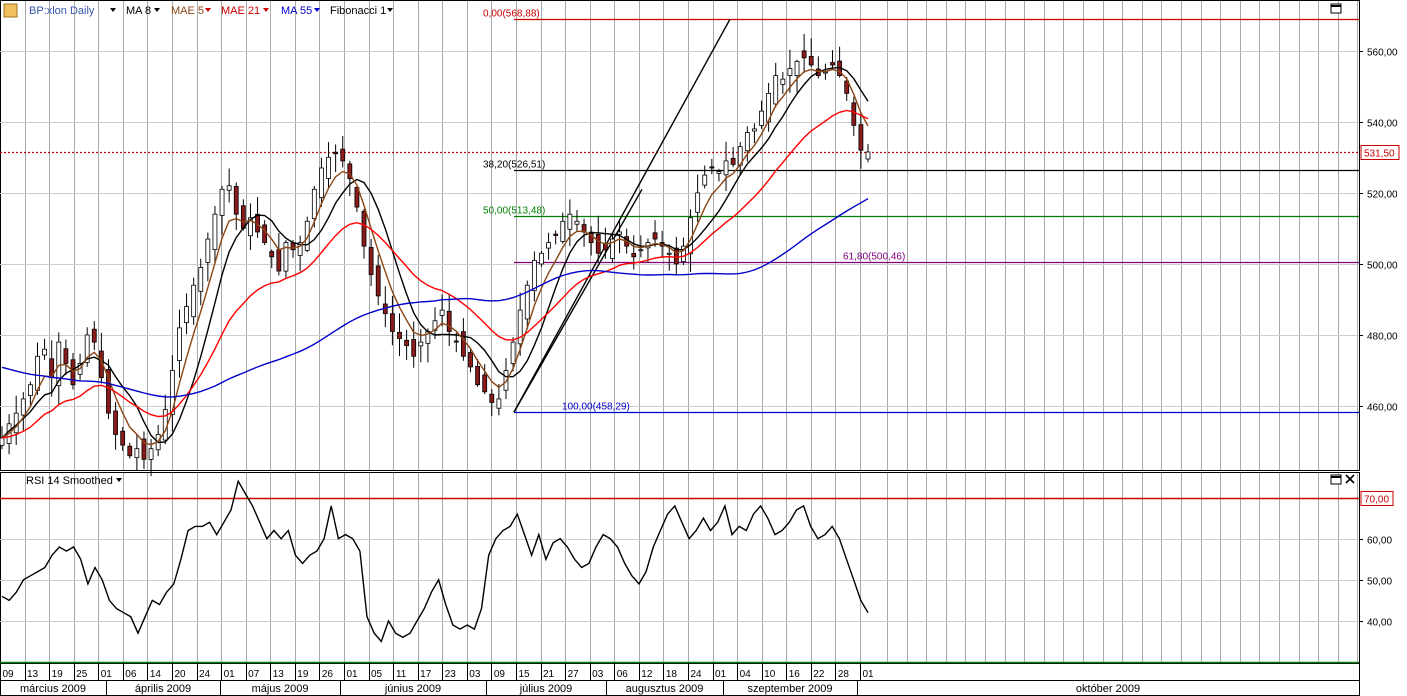  I want to click on rsi-label: RSI 14 Smoothed, so click(69, 481).